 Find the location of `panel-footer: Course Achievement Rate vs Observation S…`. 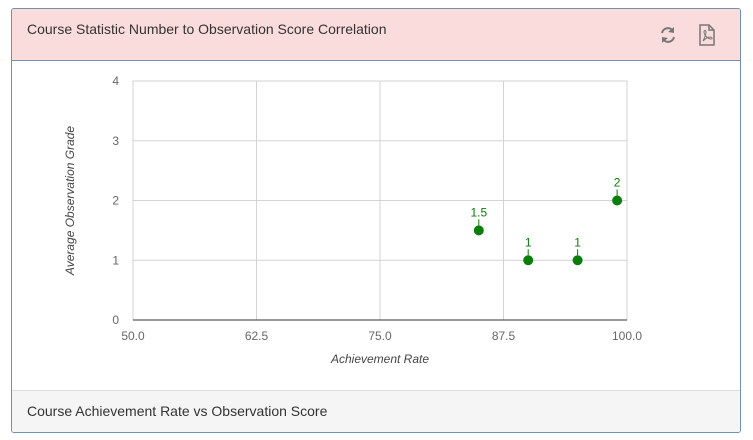

panel-footer: Course Achievement Rate vs Observation S… is located at coordinates (376, 411).